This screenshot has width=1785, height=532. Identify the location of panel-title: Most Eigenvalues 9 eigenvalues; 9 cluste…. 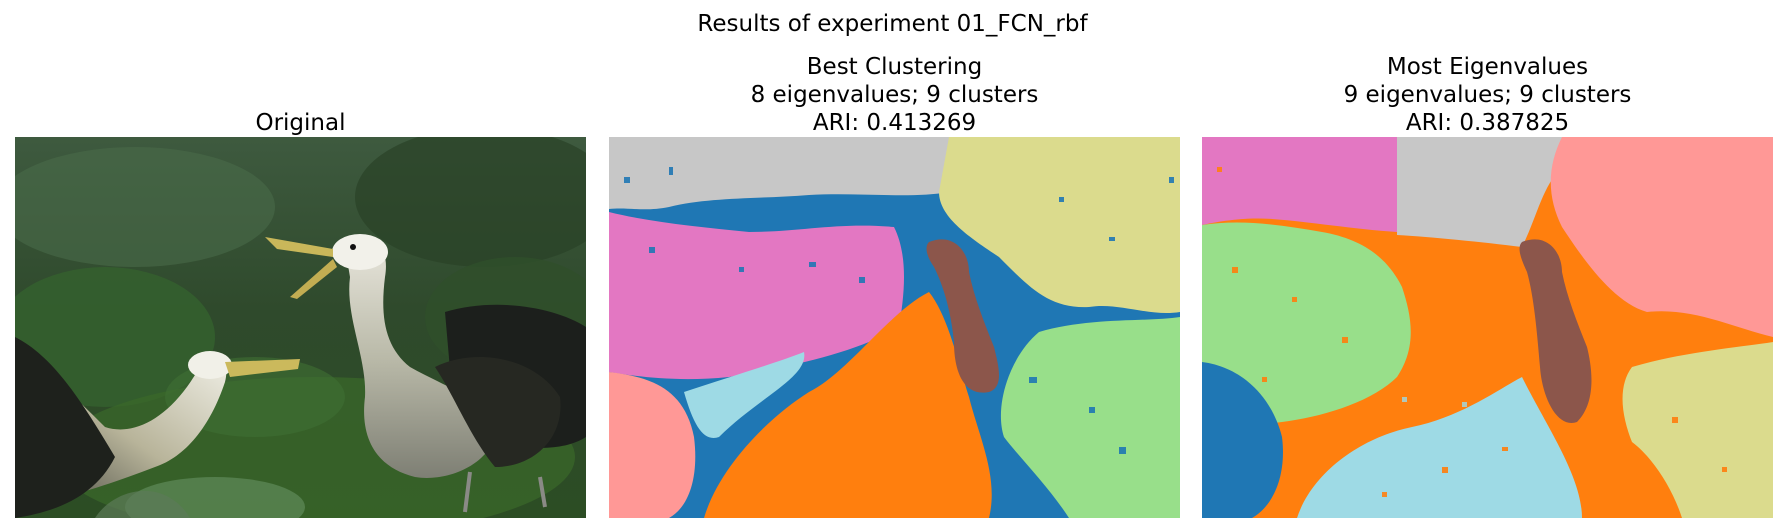
(1487, 95).